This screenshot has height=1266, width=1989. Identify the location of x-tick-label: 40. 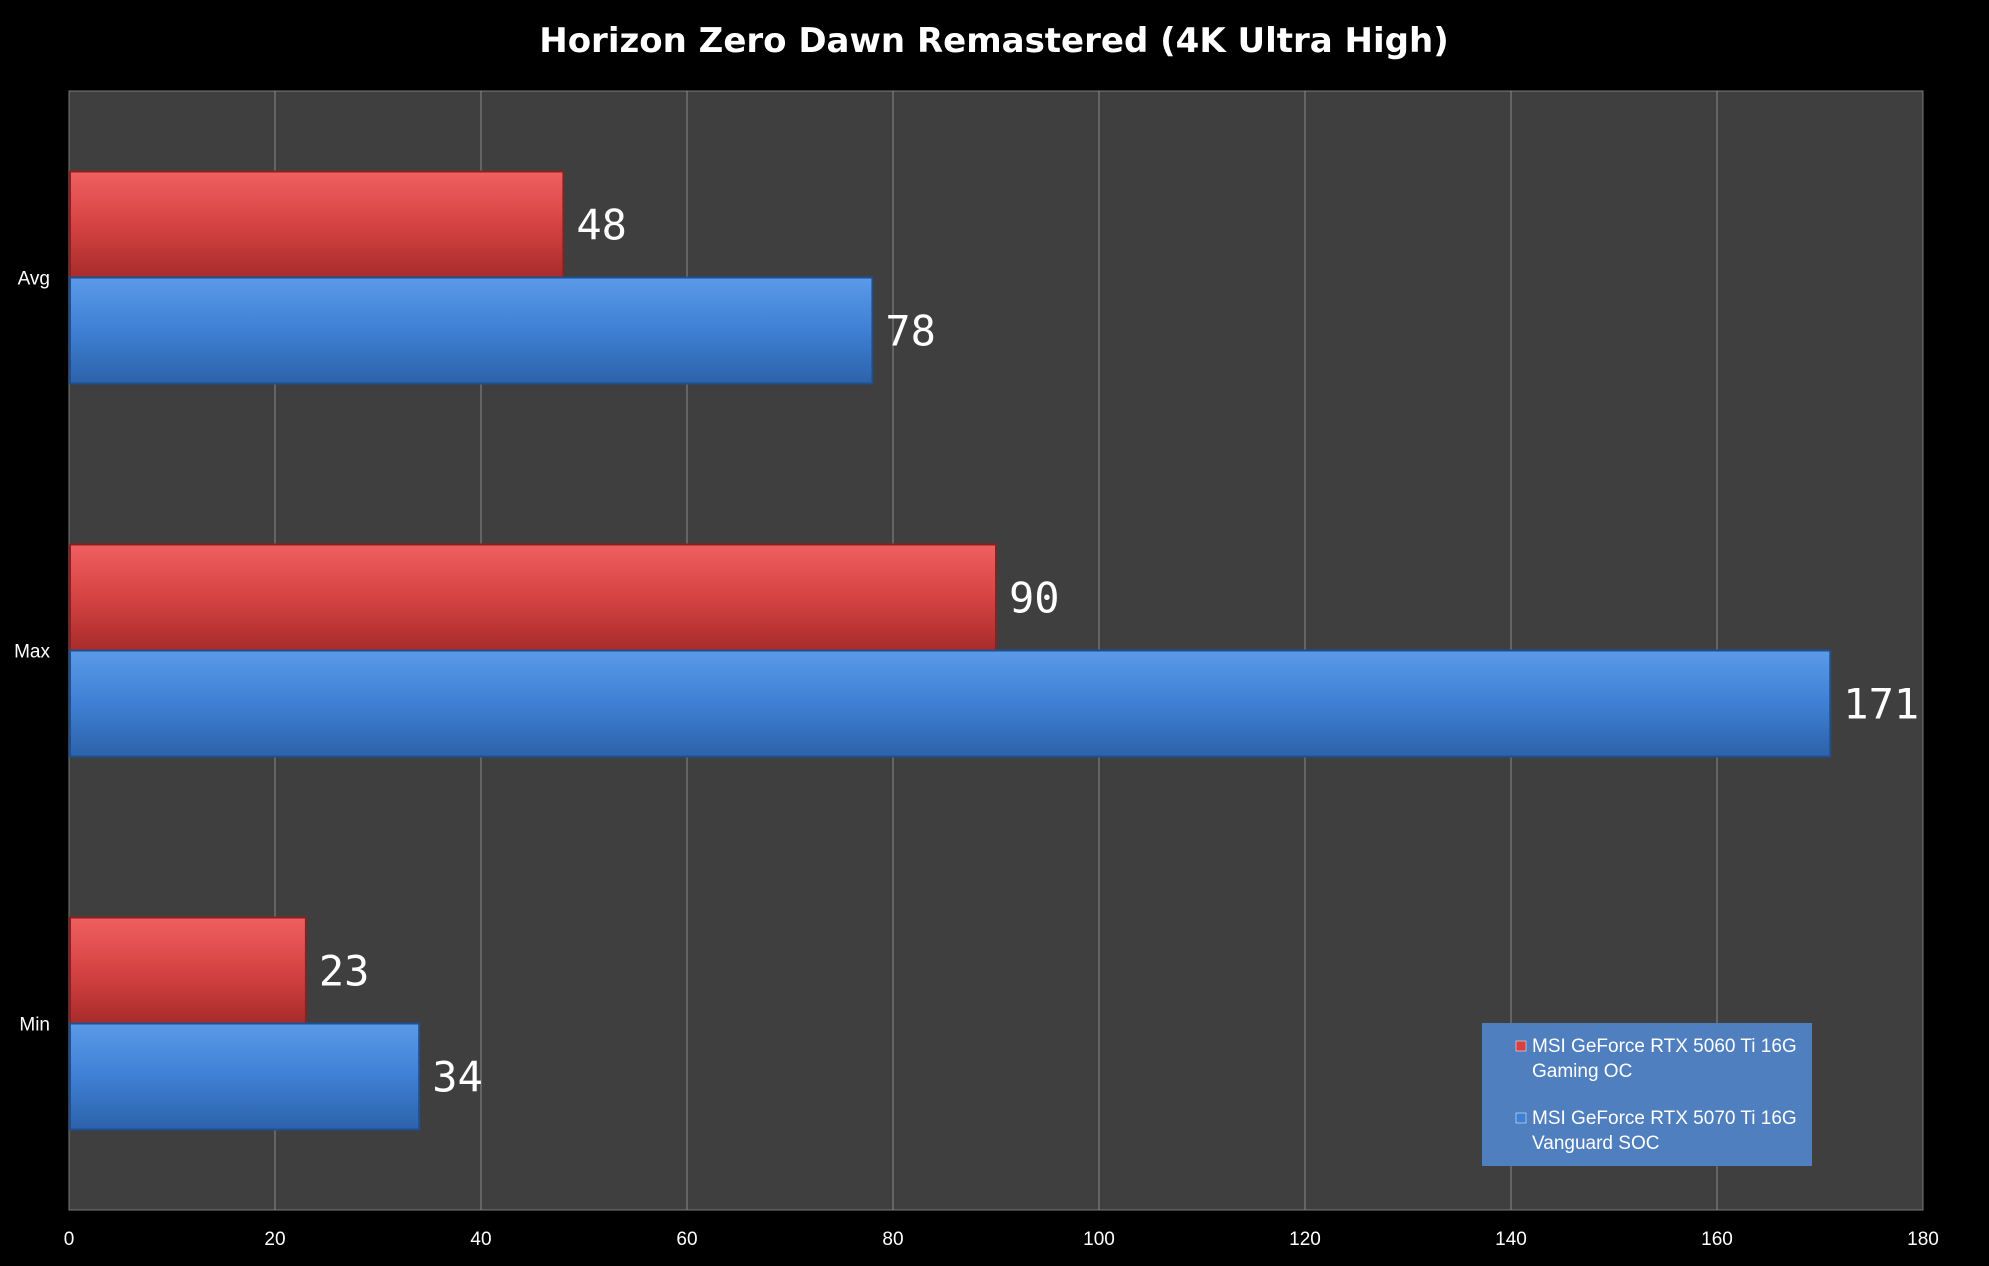
(480, 1239).